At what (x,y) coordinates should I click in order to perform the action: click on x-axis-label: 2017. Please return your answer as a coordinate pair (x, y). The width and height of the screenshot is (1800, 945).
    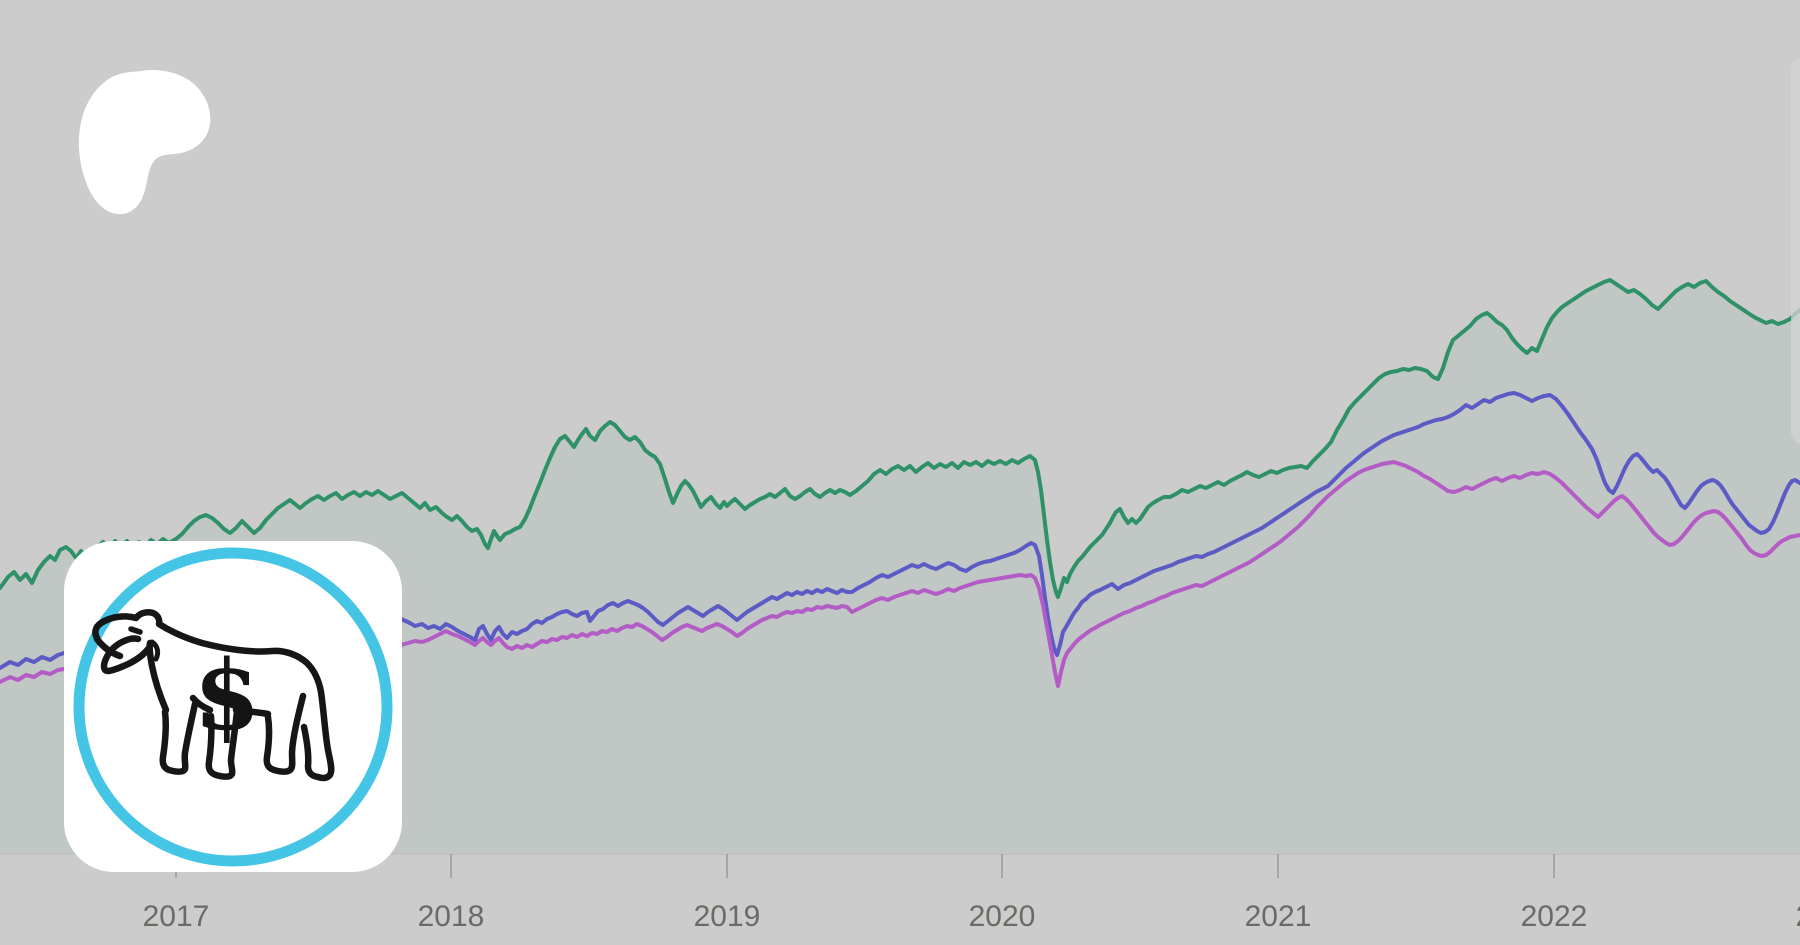
    Looking at the image, I should click on (176, 916).